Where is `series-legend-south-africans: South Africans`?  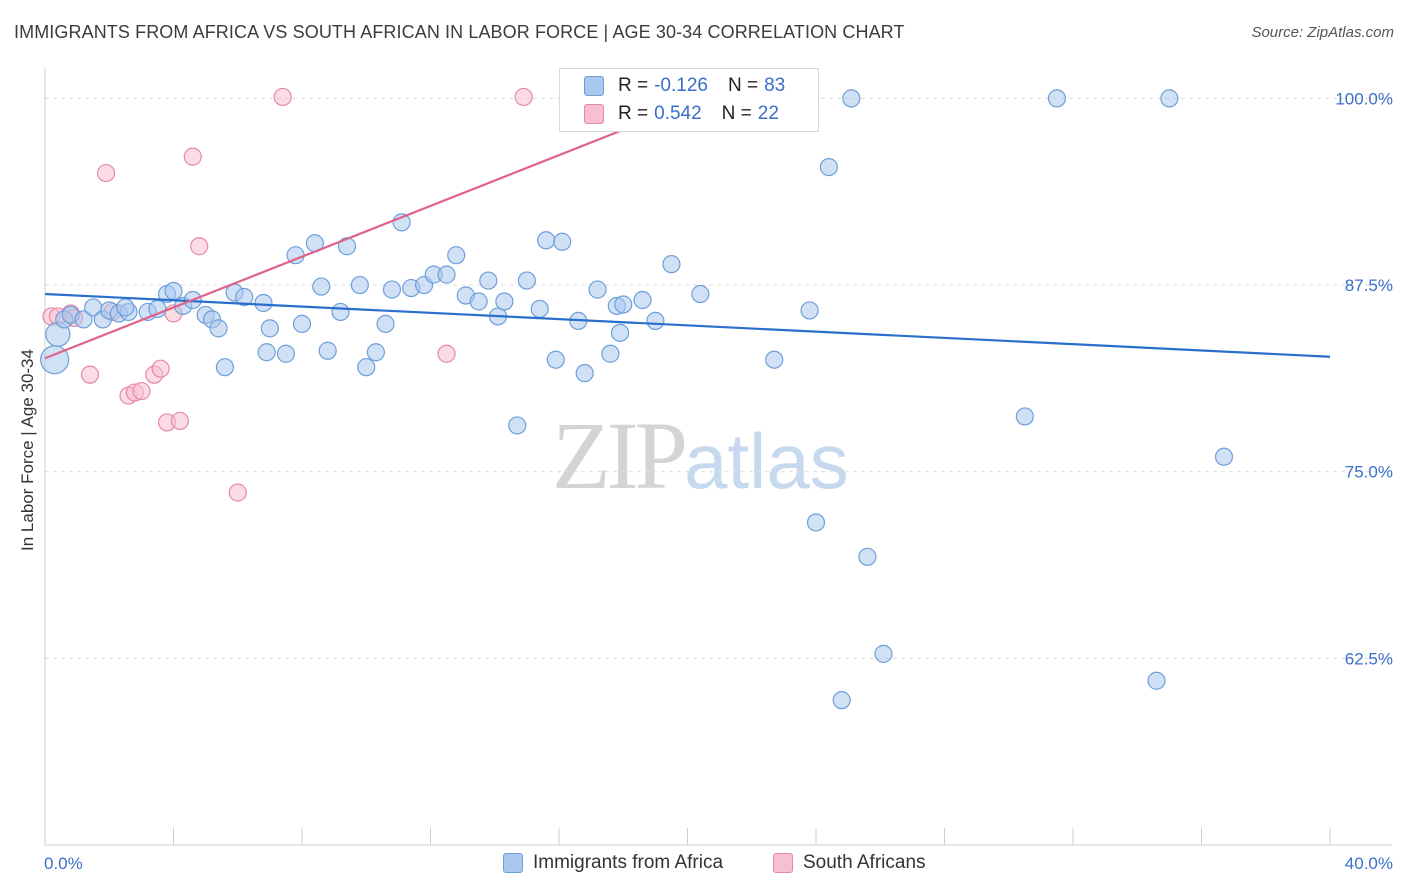 series-legend-south-africans: South Africans is located at coordinates (849, 863).